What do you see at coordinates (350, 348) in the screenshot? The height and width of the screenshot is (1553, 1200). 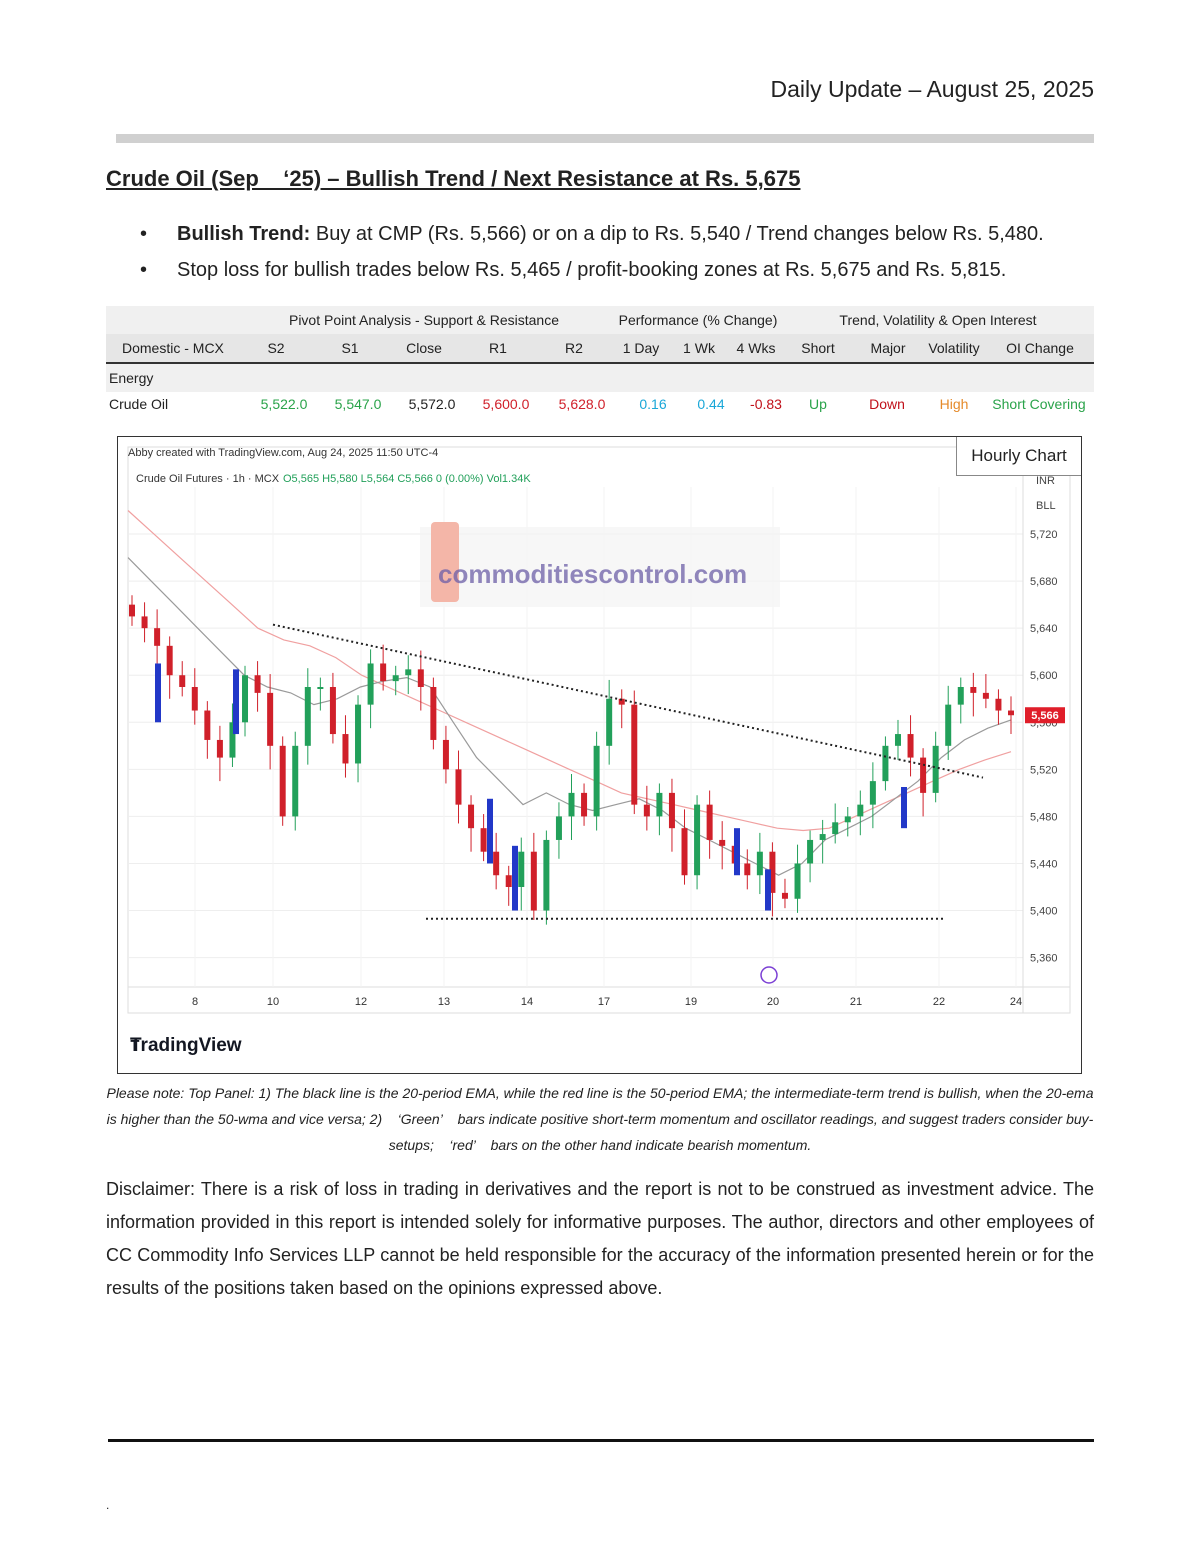 I see `col-header: S1` at bounding box center [350, 348].